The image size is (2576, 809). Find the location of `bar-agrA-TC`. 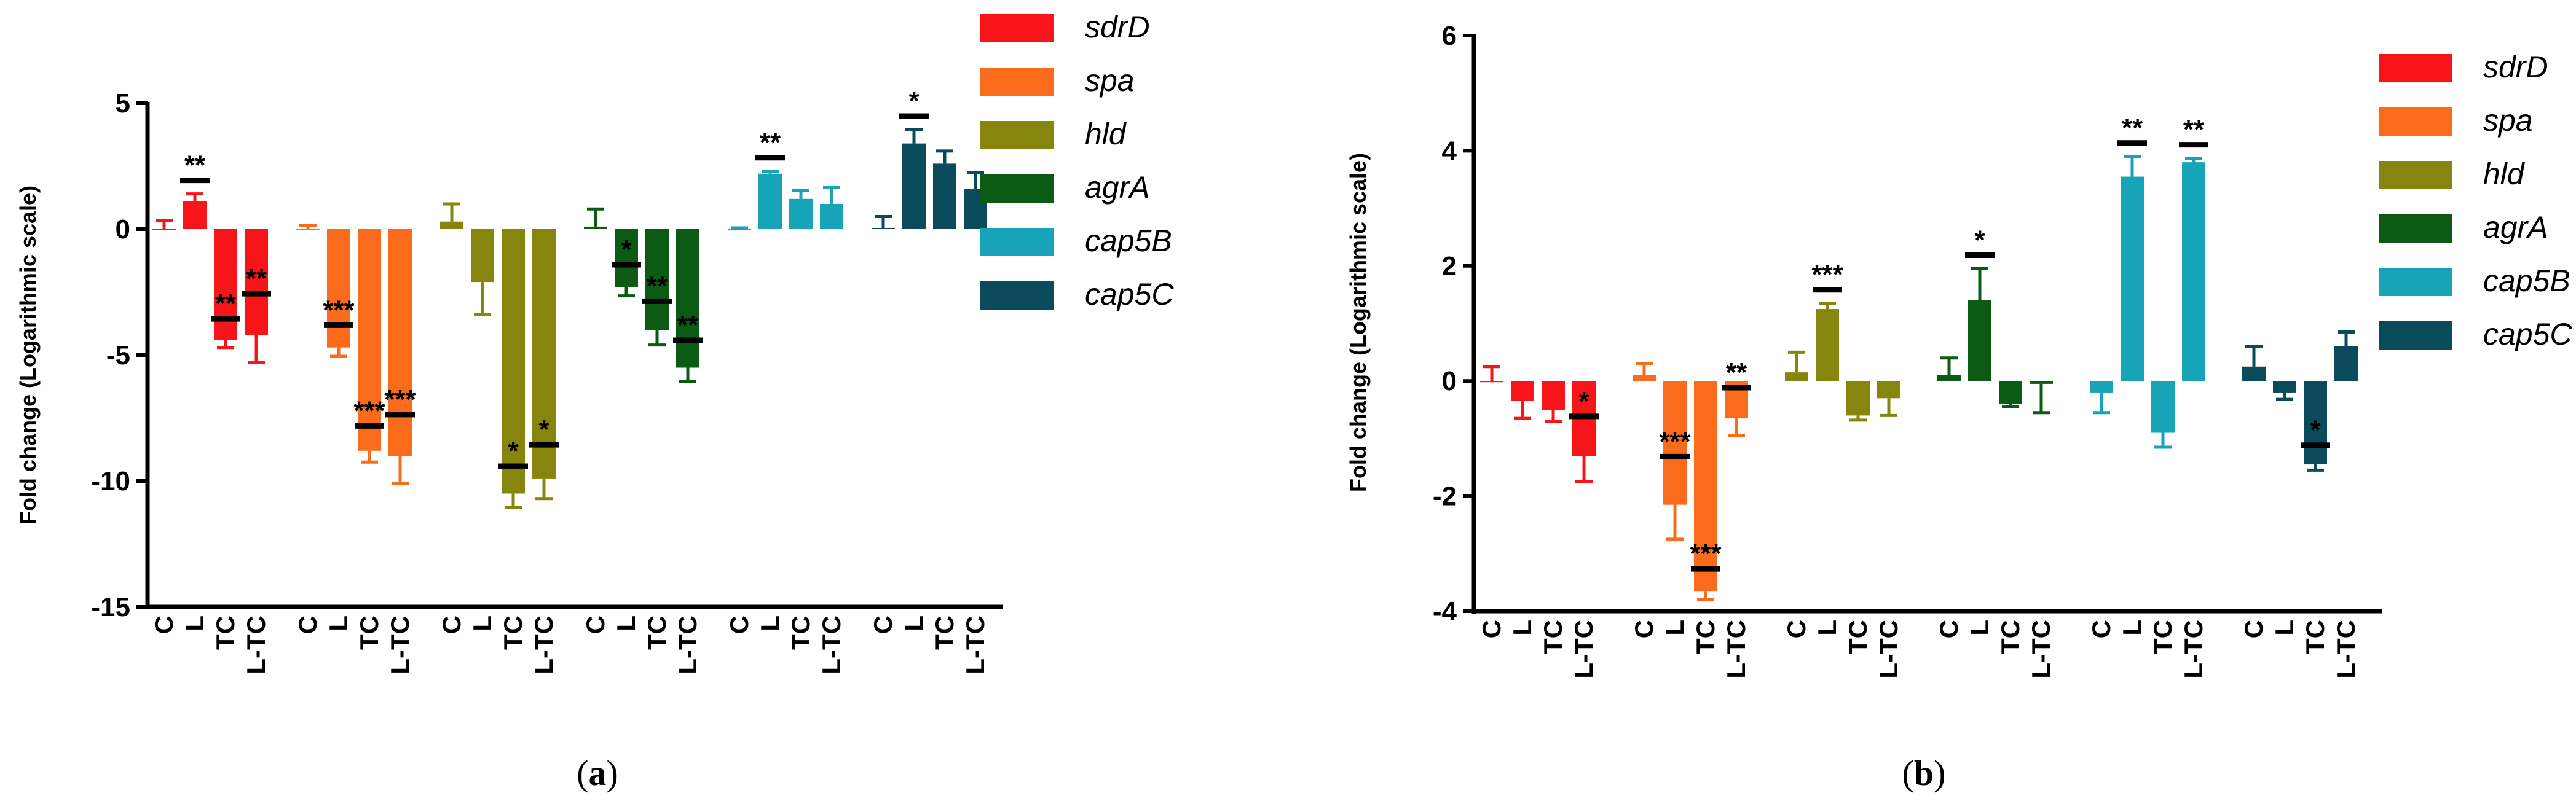

bar-agrA-TC is located at coordinates (657, 279).